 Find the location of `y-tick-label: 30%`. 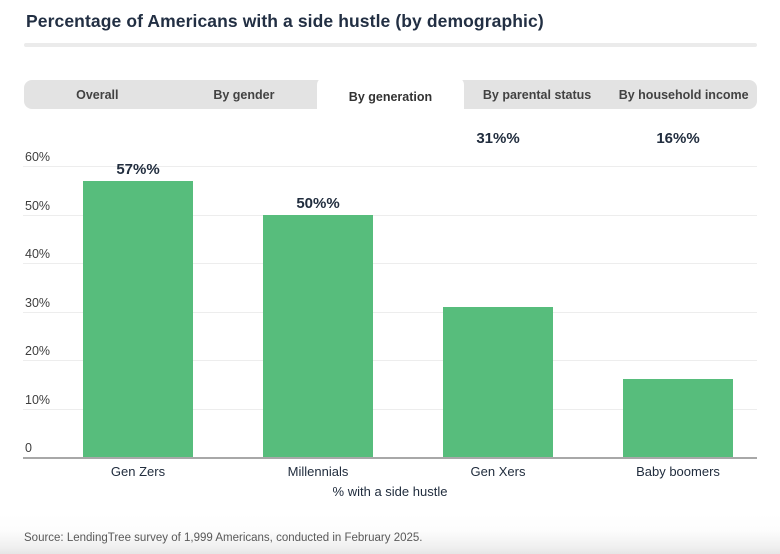

y-tick-label: 30% is located at coordinates (38, 303).